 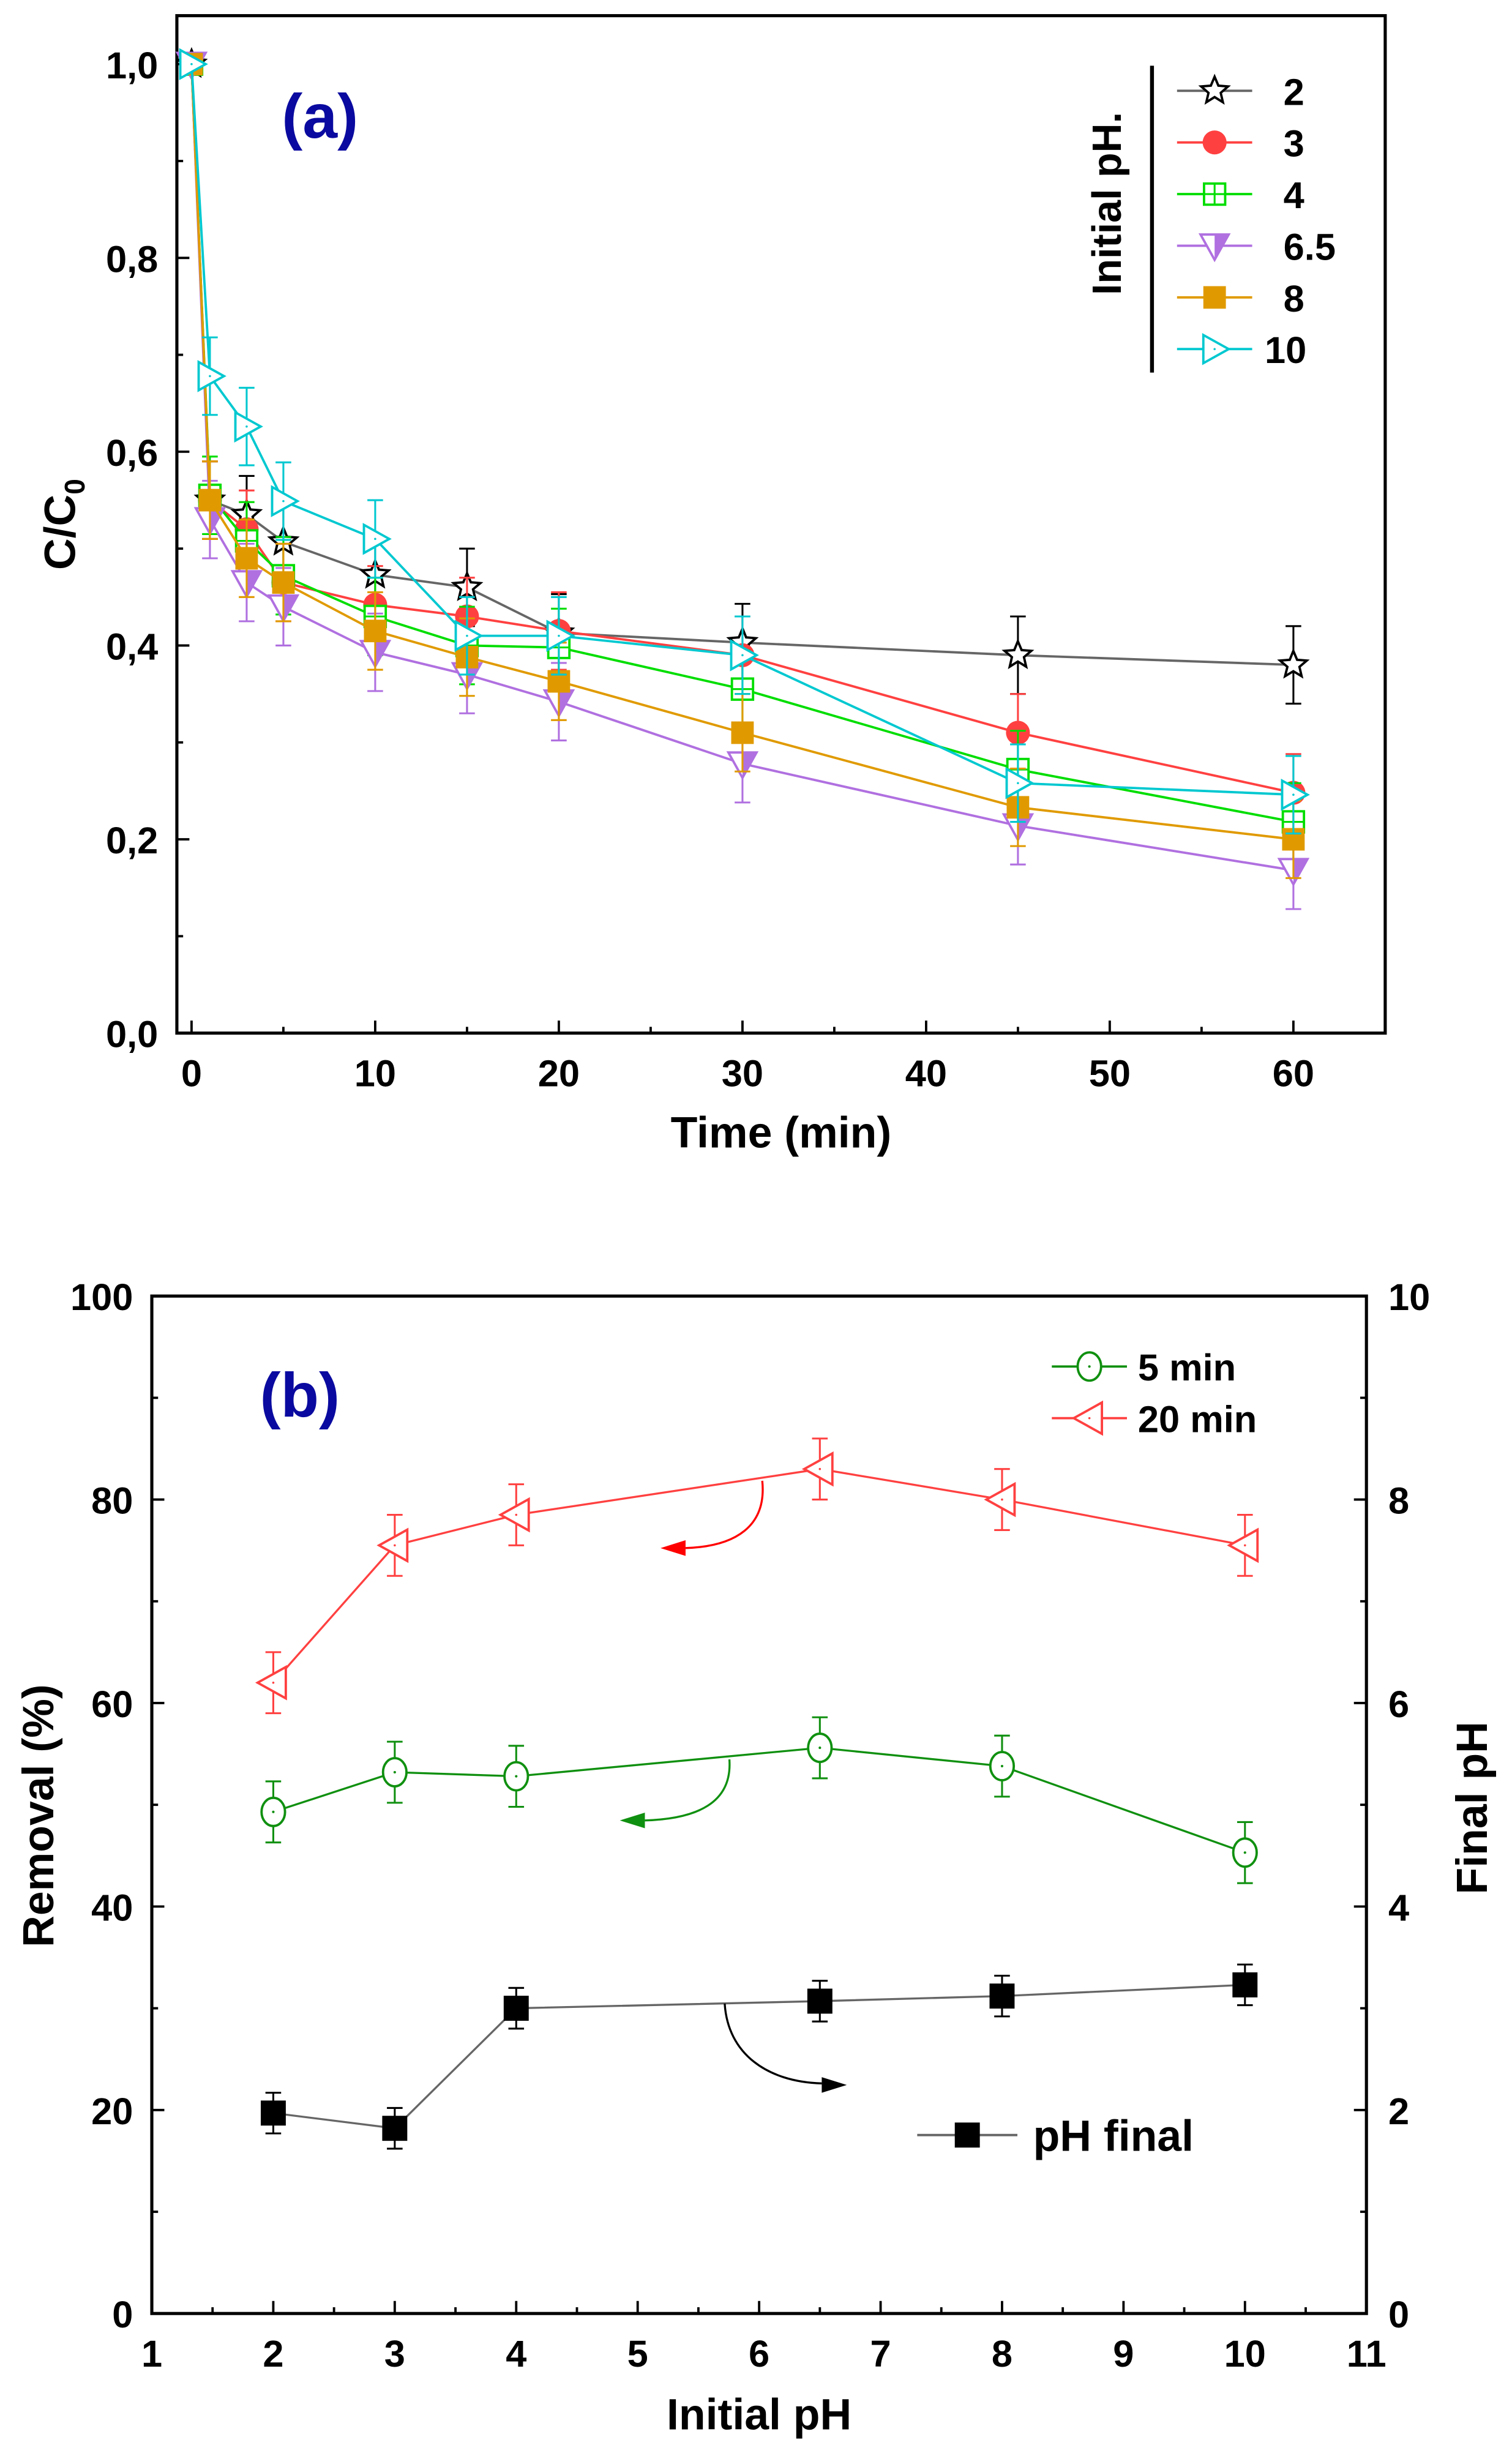 What do you see at coordinates (122, 2315) in the screenshot?
I see `y-tick-label: 0` at bounding box center [122, 2315].